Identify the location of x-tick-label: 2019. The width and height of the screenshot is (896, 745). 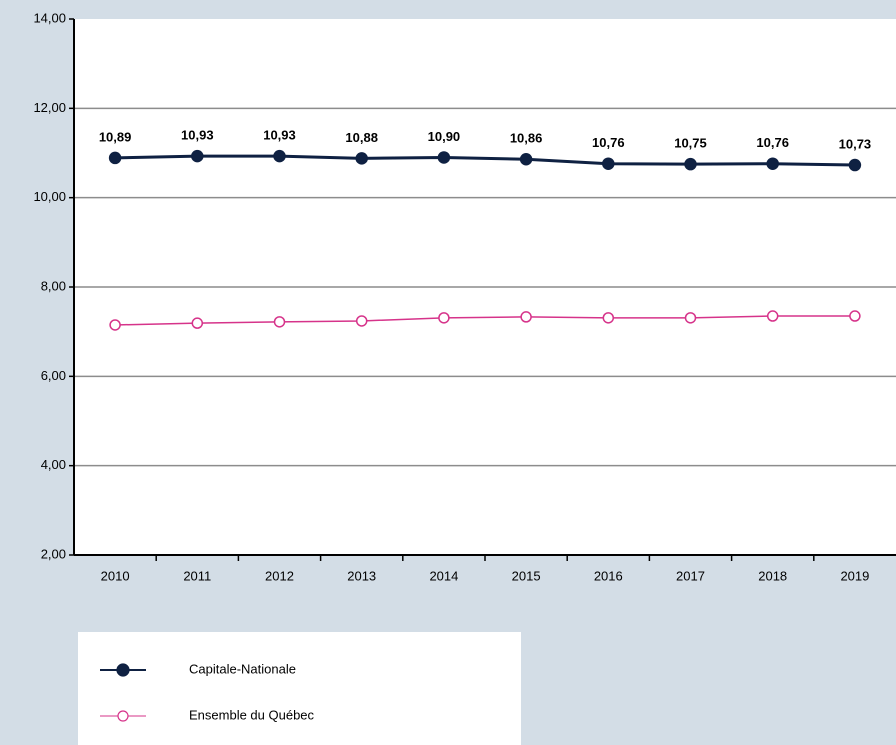
(854, 575).